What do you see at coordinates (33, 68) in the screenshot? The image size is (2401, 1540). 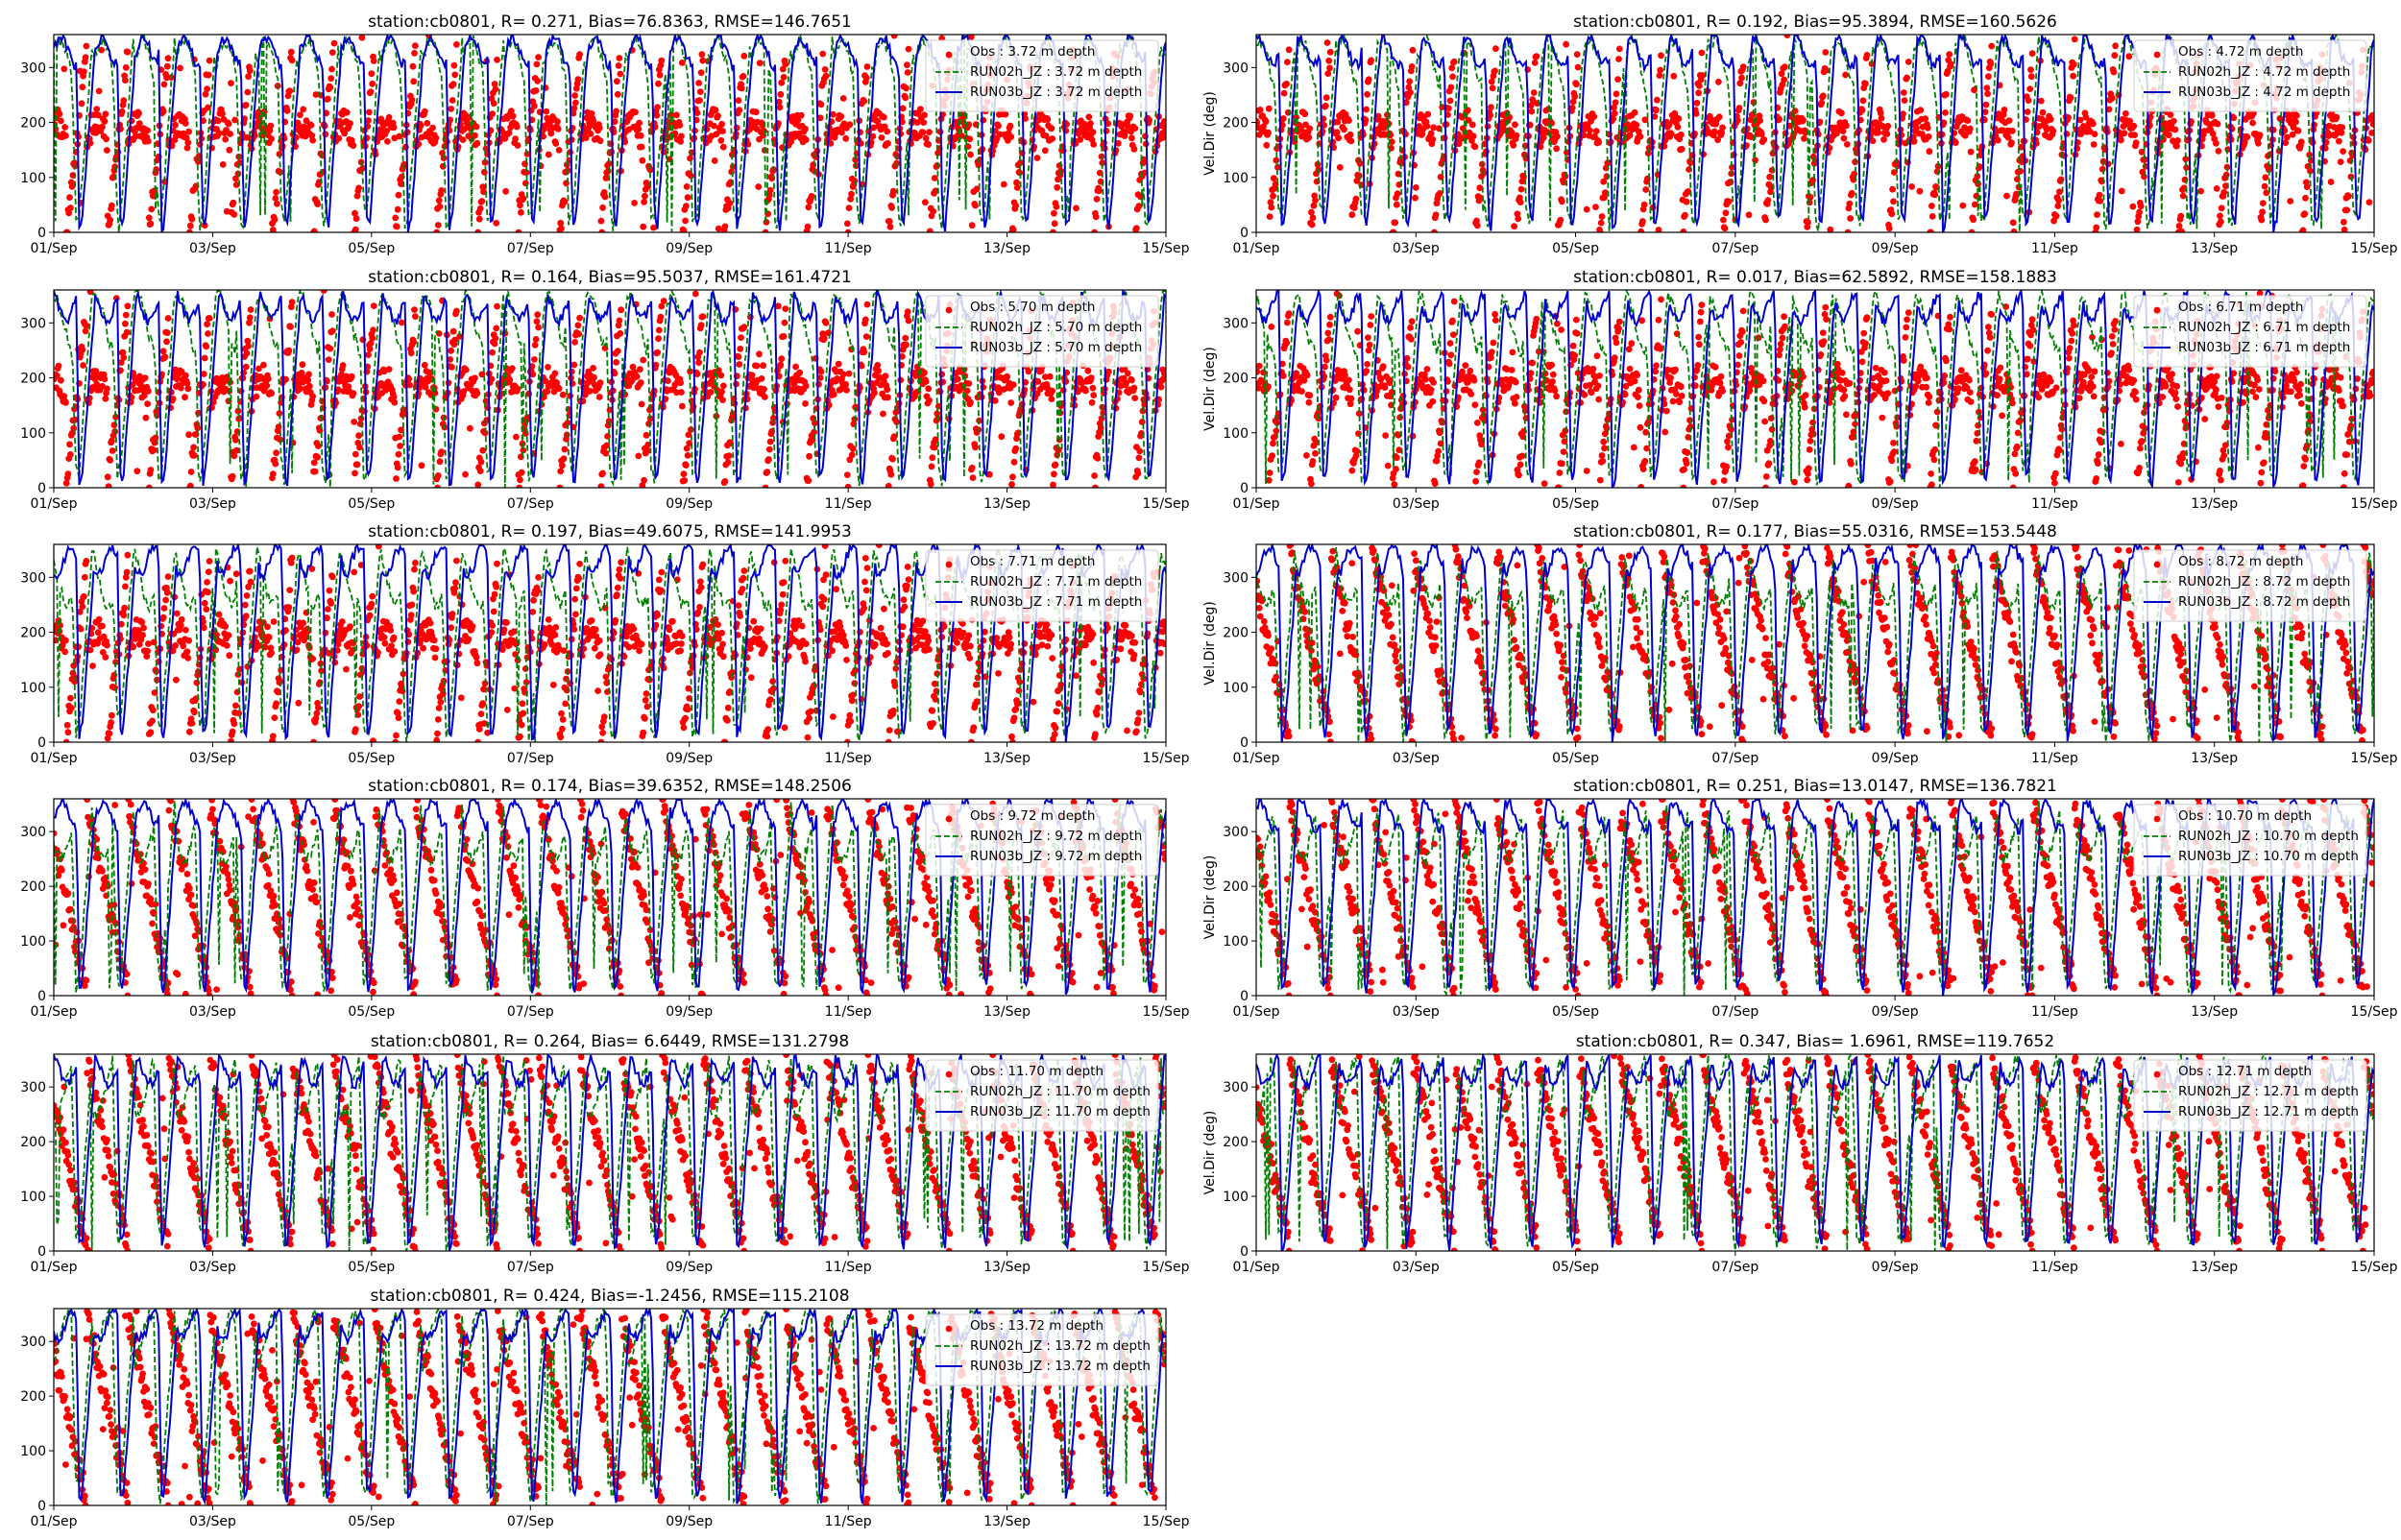 I see `y-tick-label: 300` at bounding box center [33, 68].